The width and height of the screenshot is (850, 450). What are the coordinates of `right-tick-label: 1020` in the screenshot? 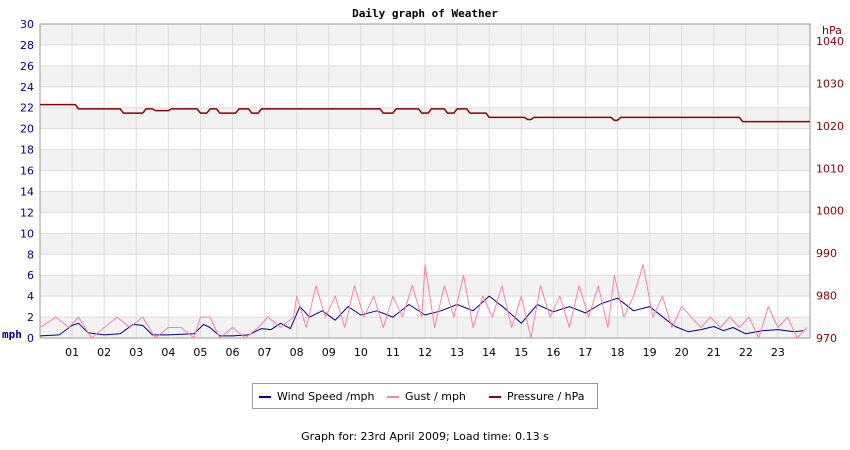 It's located at (830, 126).